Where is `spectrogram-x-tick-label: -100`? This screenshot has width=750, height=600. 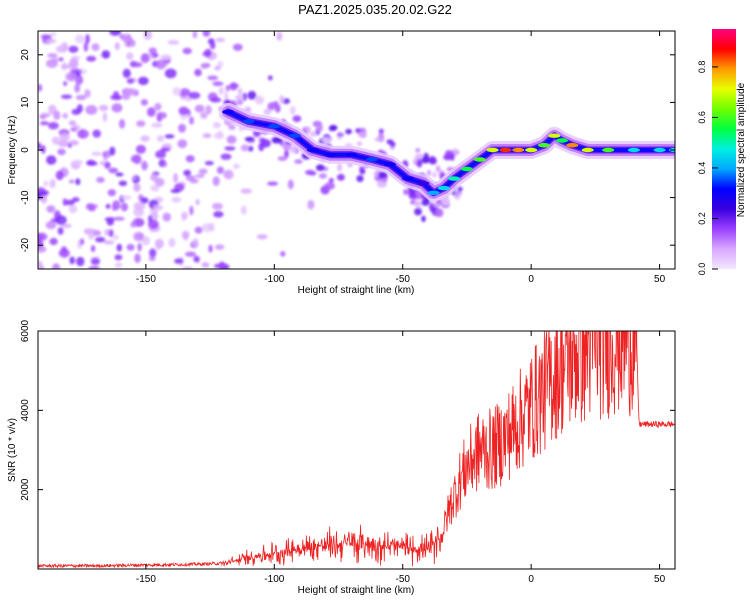
spectrogram-x-tick-label: -100 is located at coordinates (274, 279).